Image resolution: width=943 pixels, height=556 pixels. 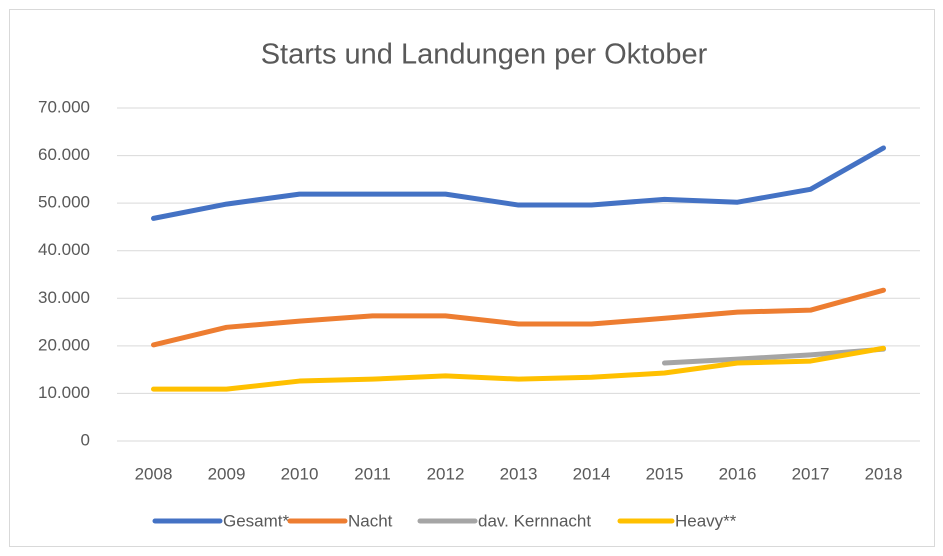 What do you see at coordinates (85, 439) in the screenshot?
I see `y-tick-label: 0` at bounding box center [85, 439].